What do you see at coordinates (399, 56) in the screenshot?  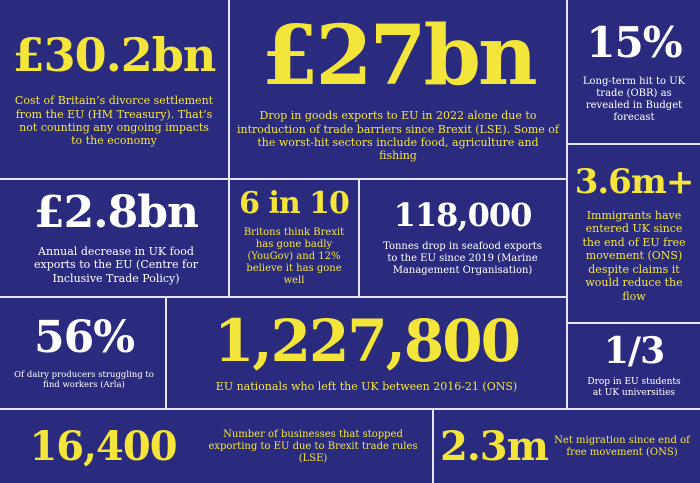 I see `stat-value: £27bn` at bounding box center [399, 56].